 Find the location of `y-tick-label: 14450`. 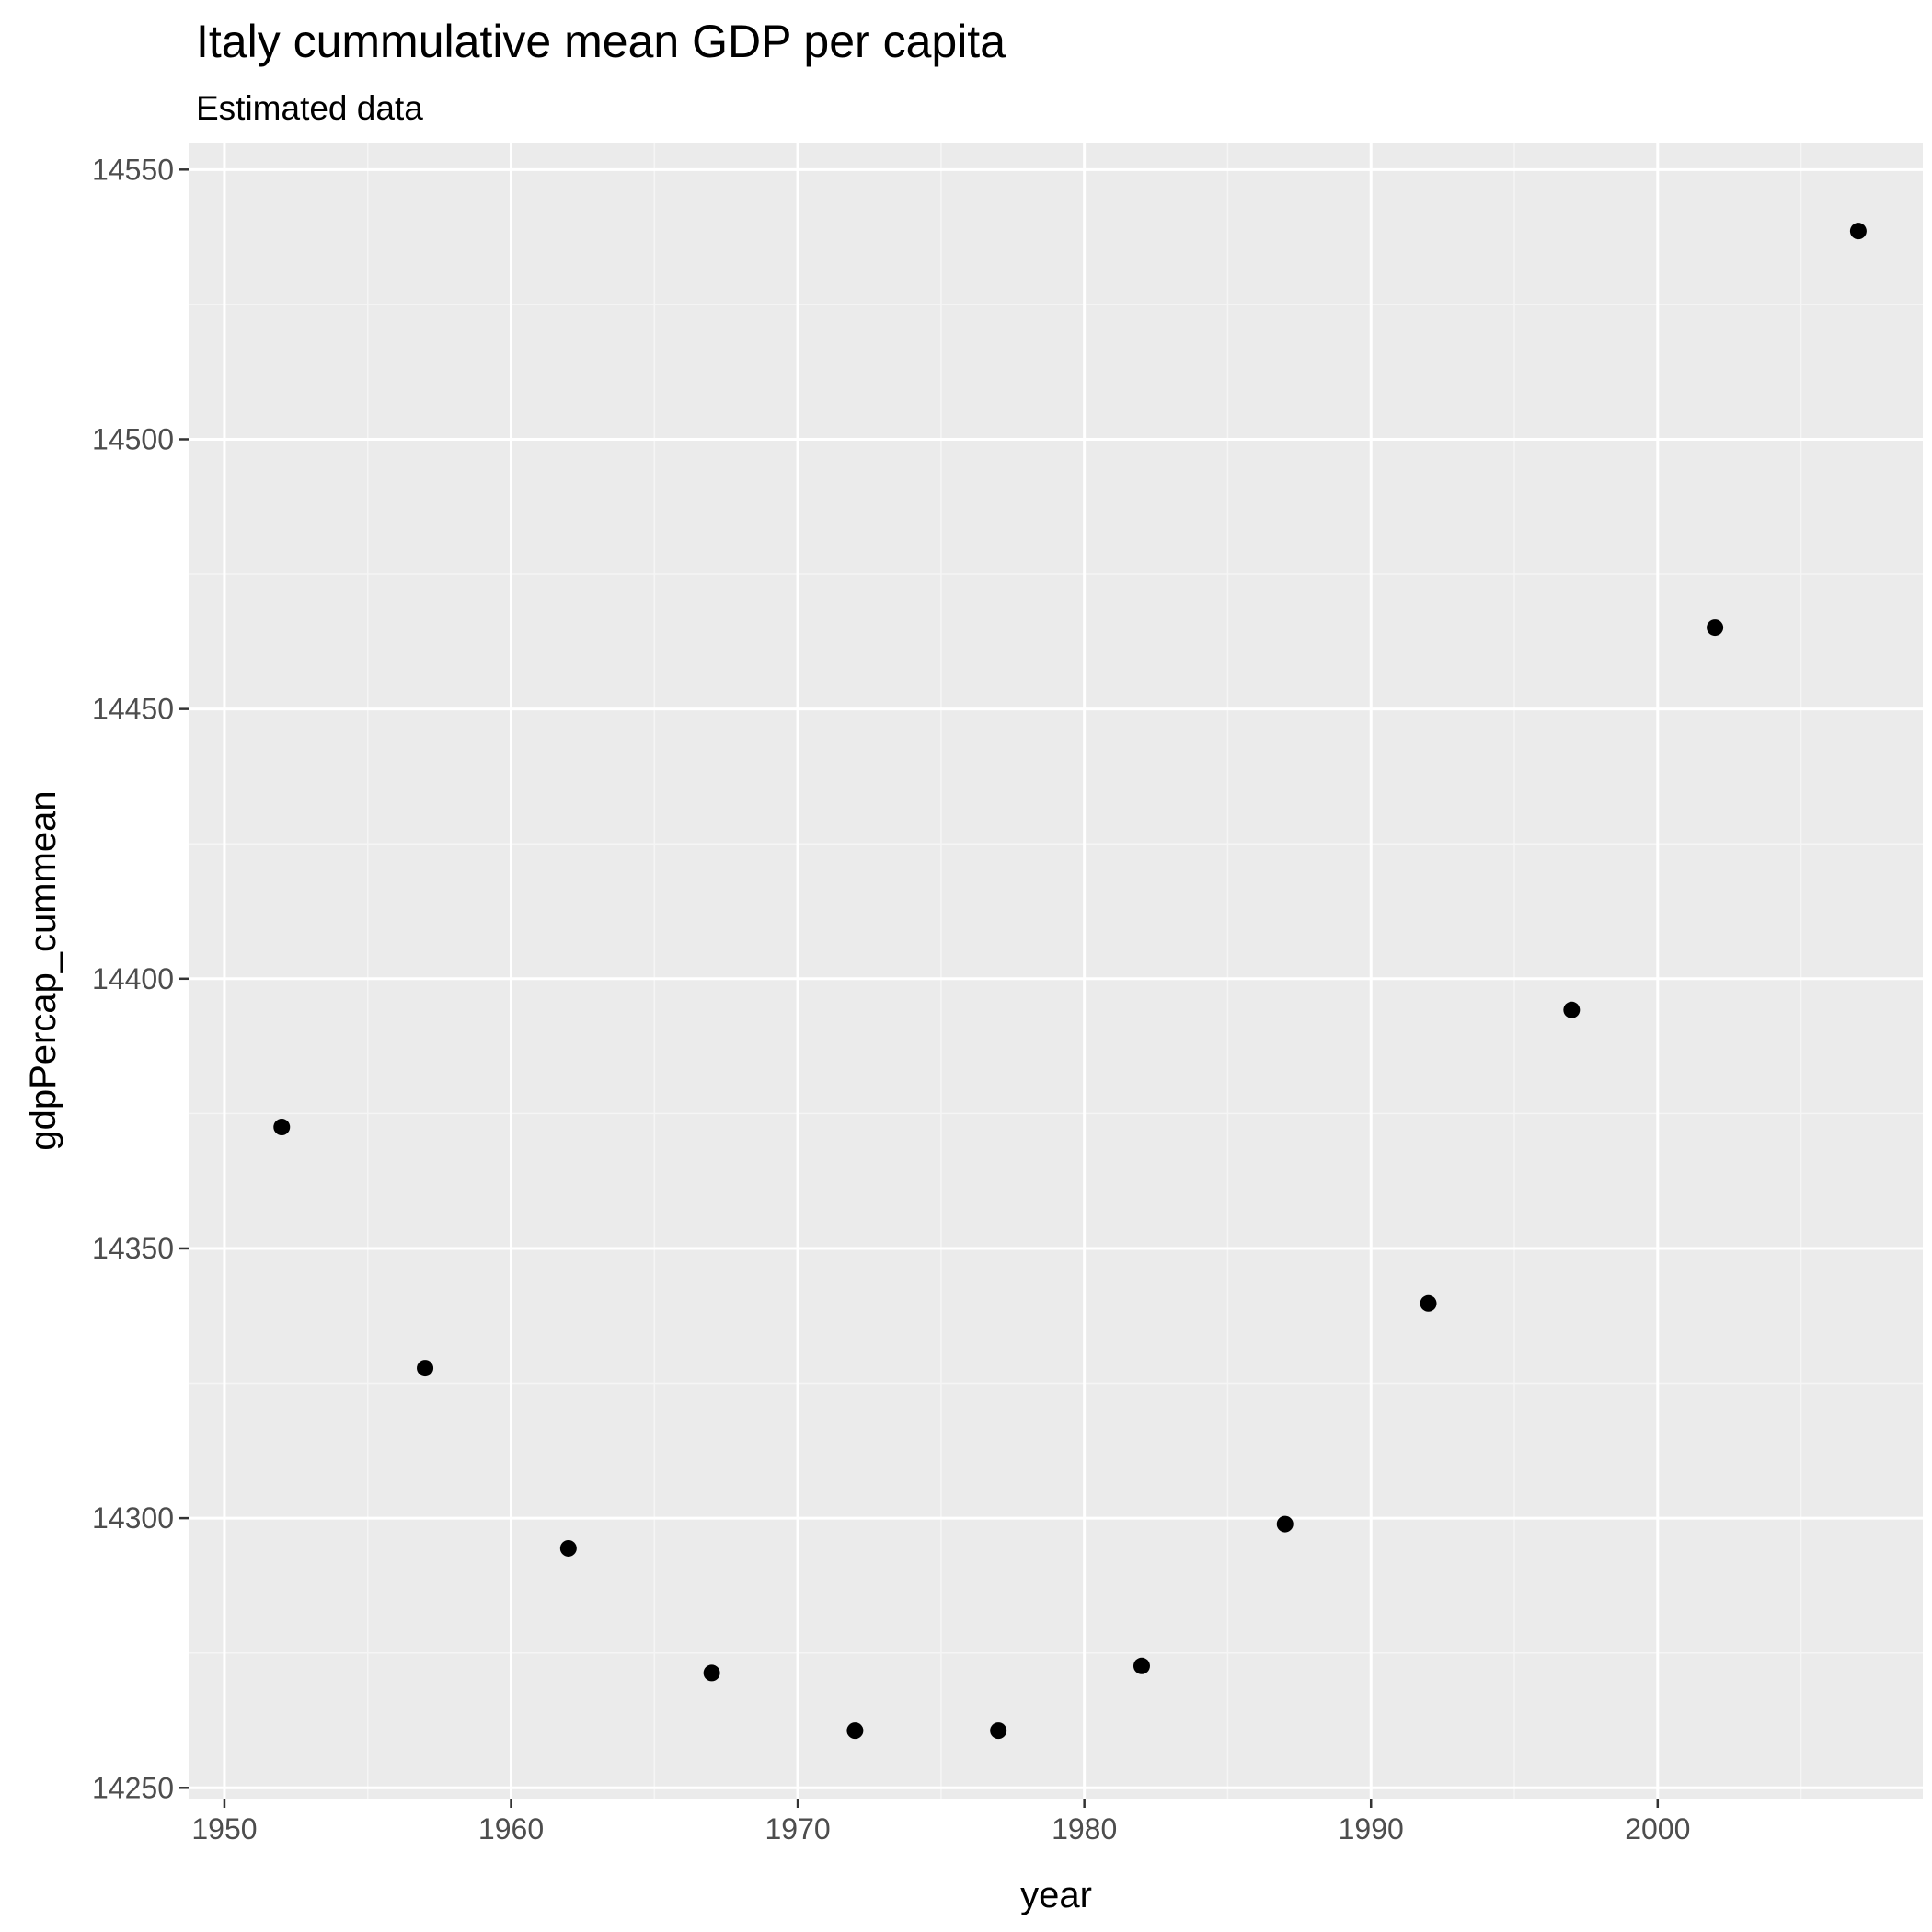

y-tick-label: 14450 is located at coordinates (133, 709).